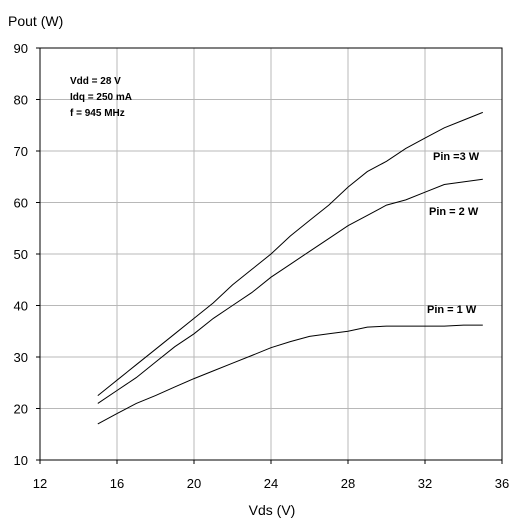  Describe the element at coordinates (35, 21) in the screenshot. I see `y-axis-title: Pout (W)` at that location.